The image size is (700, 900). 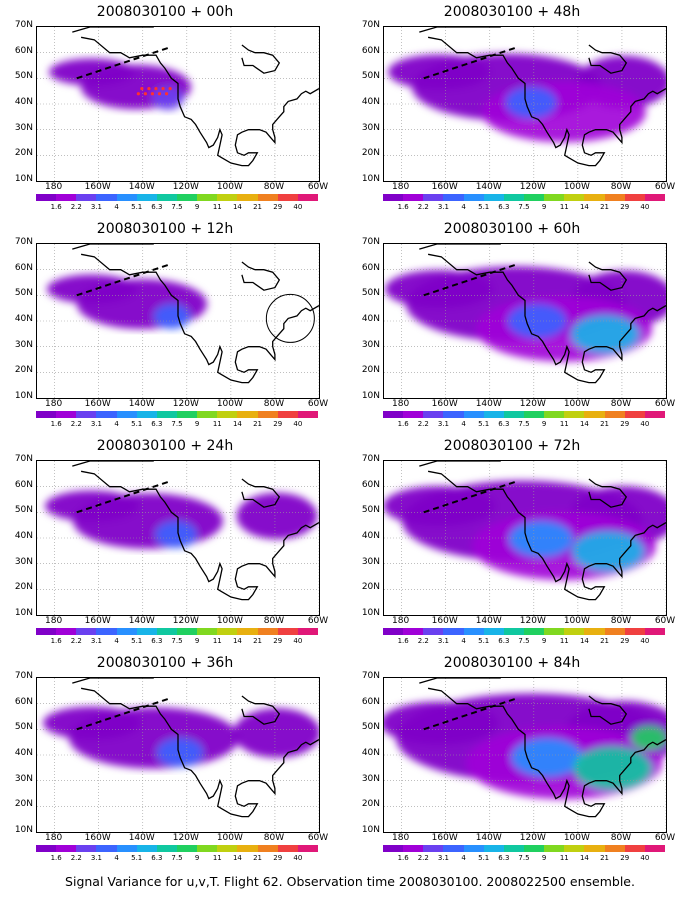 What do you see at coordinates (401, 621) in the screenshot?
I see `longitude-label: 180` at bounding box center [401, 621].